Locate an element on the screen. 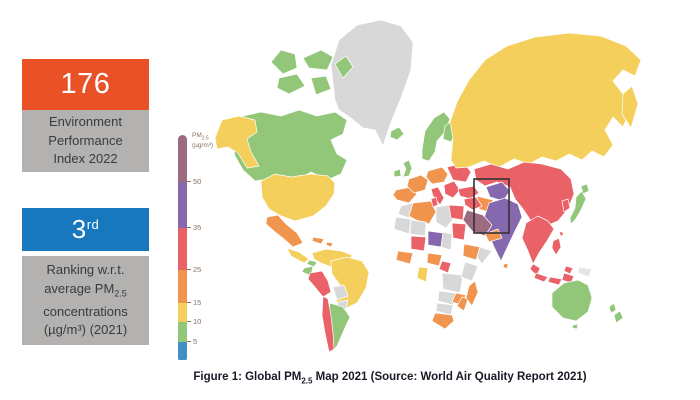 The width and height of the screenshot is (700, 400). kenya-tanzania is located at coordinates (469, 271).